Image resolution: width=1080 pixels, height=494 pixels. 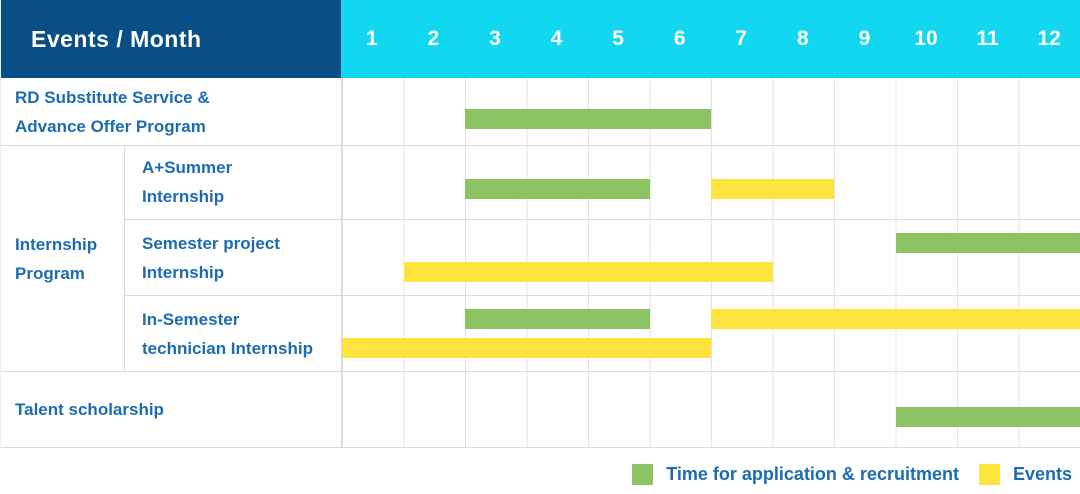 I want to click on month-label: 2, so click(x=433, y=38).